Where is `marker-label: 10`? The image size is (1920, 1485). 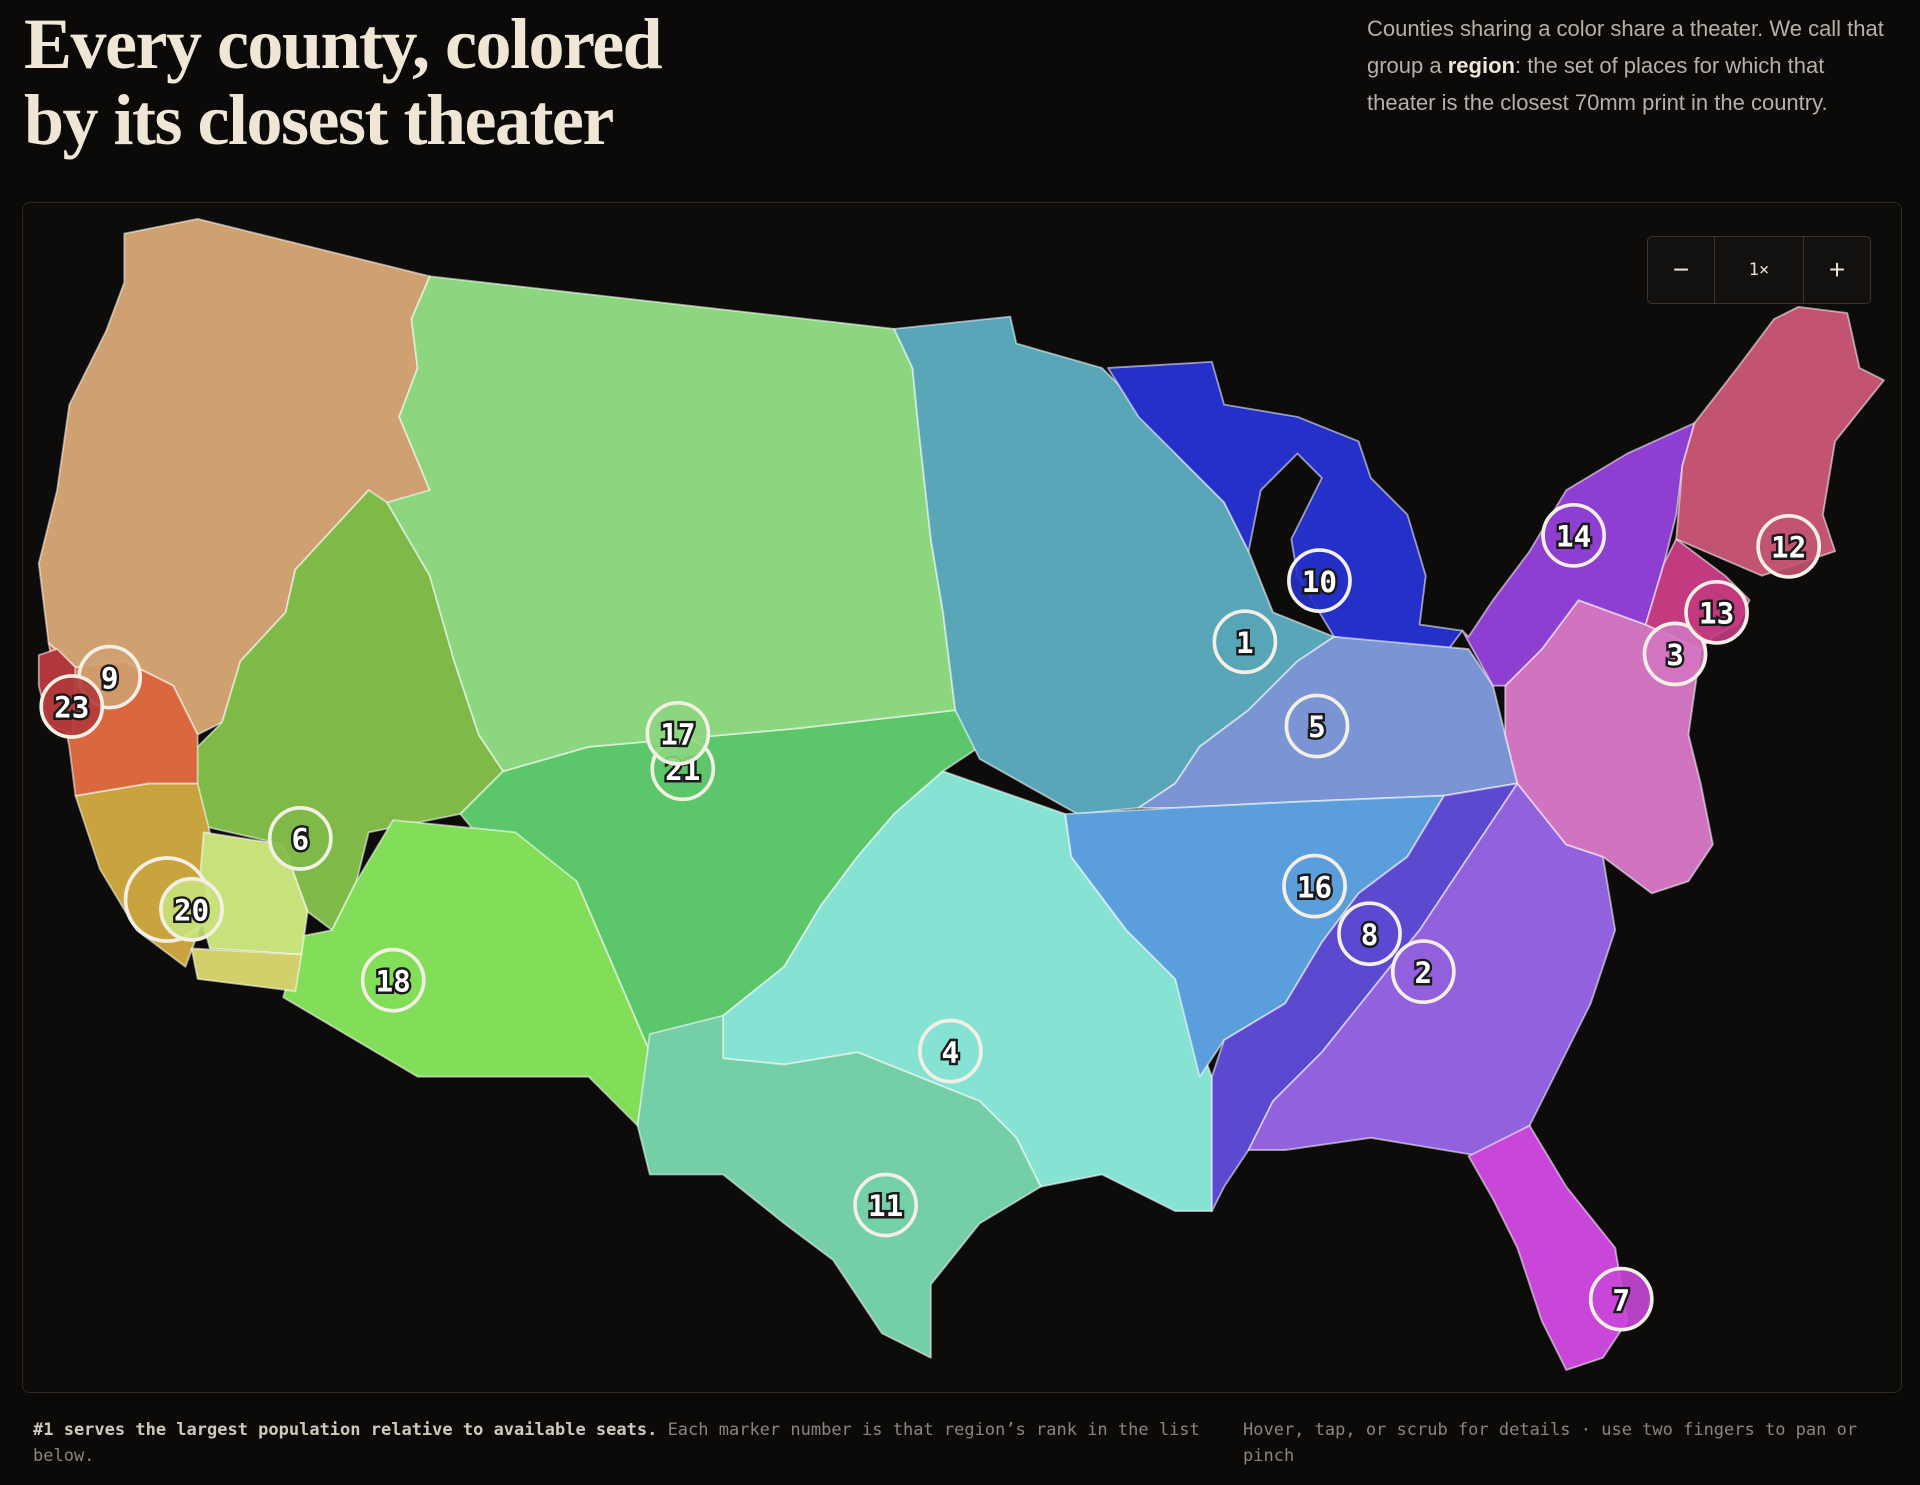 marker-label: 10 is located at coordinates (1319, 582).